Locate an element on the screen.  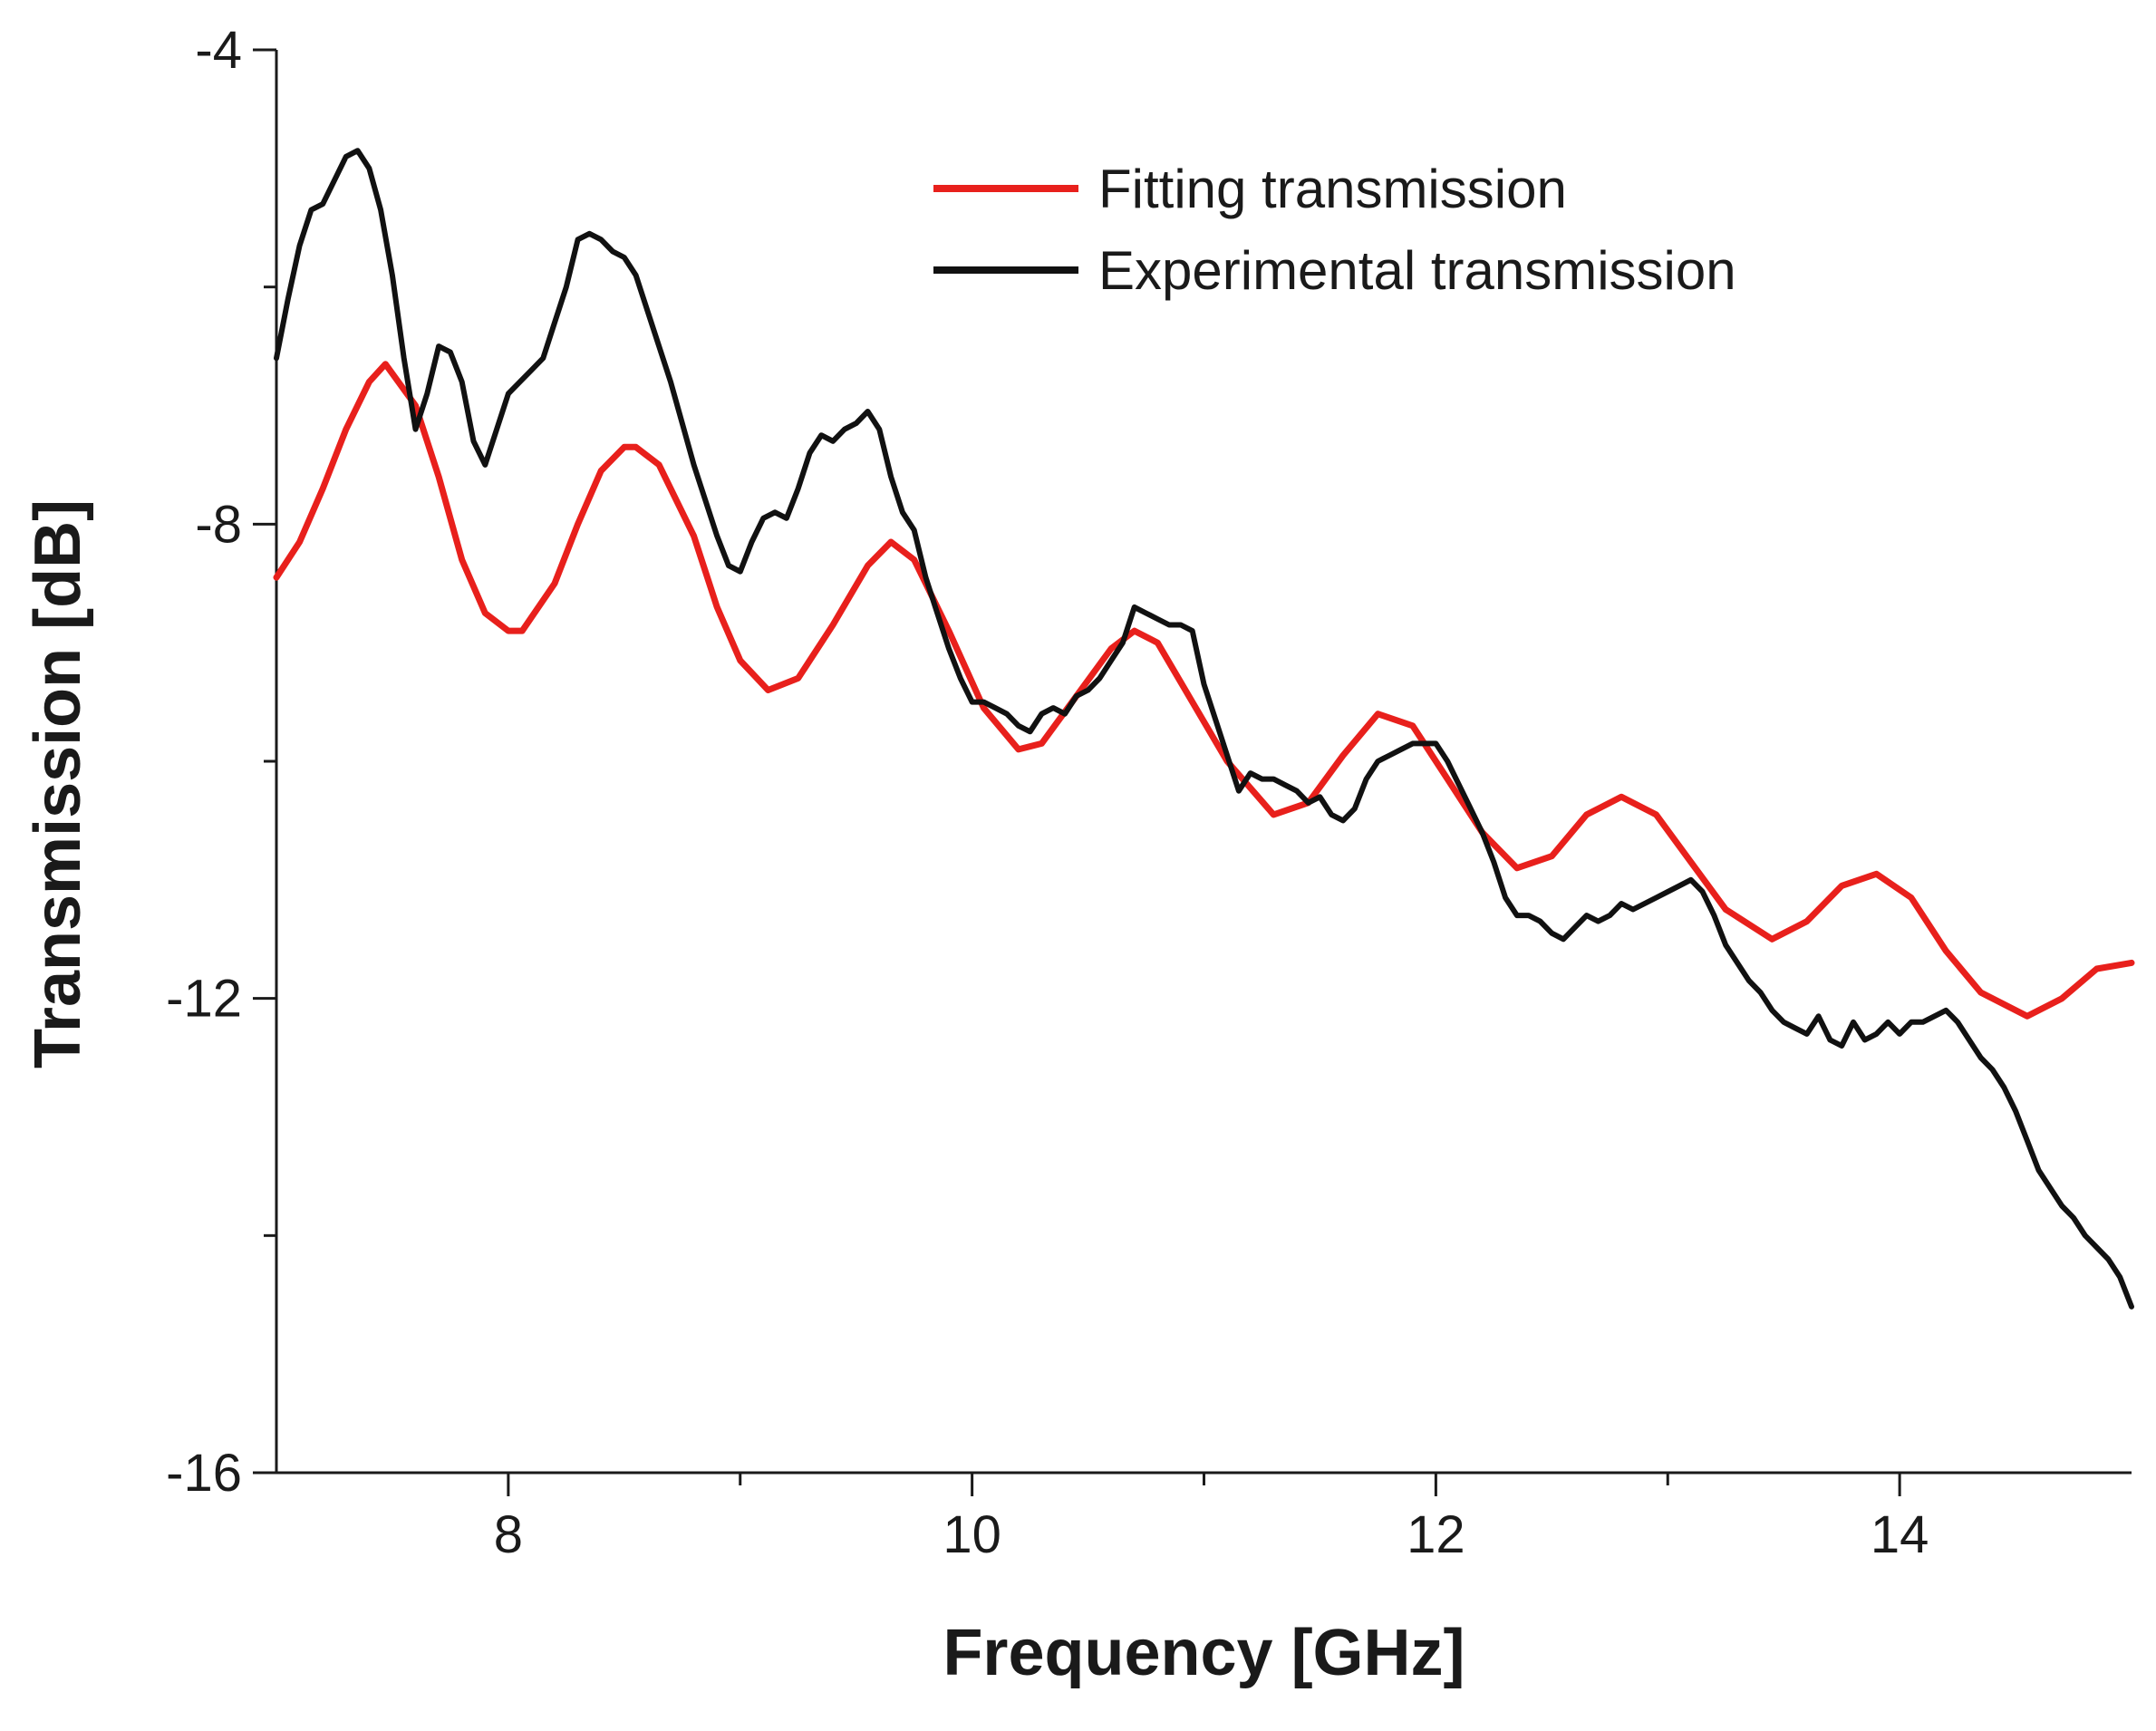
y-tick-label: -12 is located at coordinates (204, 999).